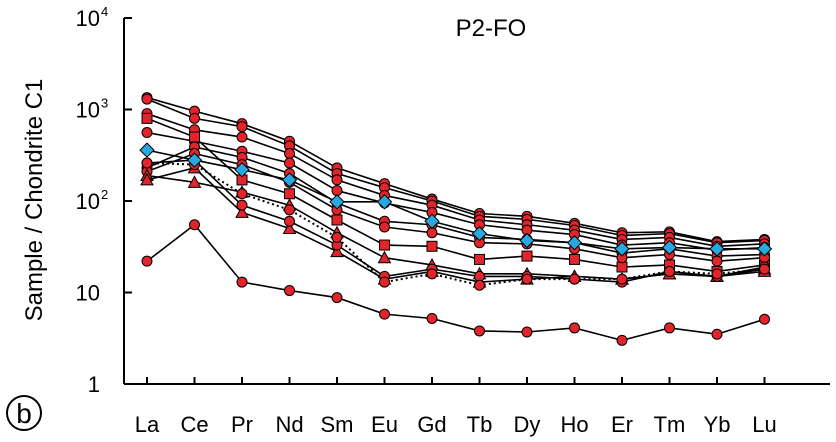 This screenshot has width=836, height=442. What do you see at coordinates (477, 407) in the screenshot?
I see `x-axis: La Ce Pr Nd Sm Eu Gd Tb Dy Ho Er Tm Yb Lu` at bounding box center [477, 407].